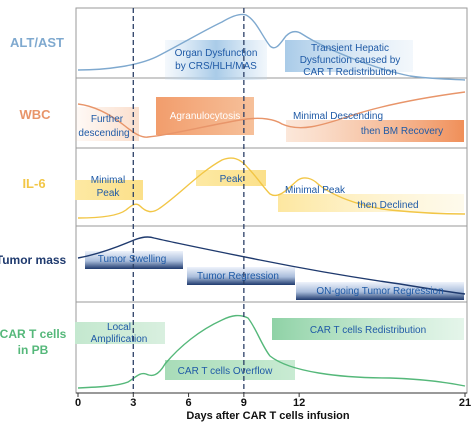 This screenshot has height=432, width=474. What do you see at coordinates (107, 119) in the screenshot?
I see `note-further-line1: Further` at bounding box center [107, 119].